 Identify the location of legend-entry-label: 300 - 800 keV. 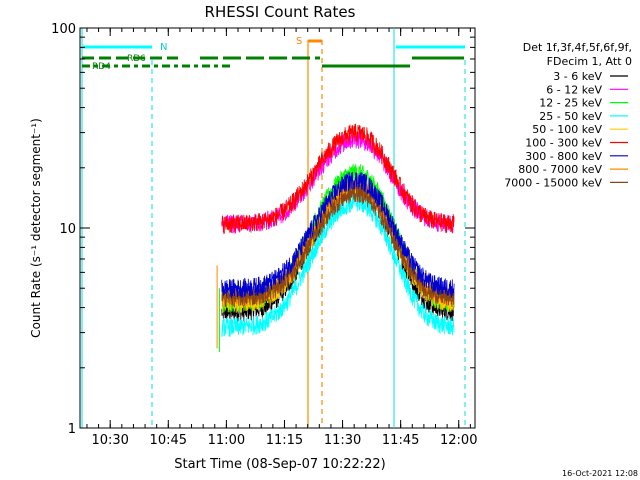
(563, 156).